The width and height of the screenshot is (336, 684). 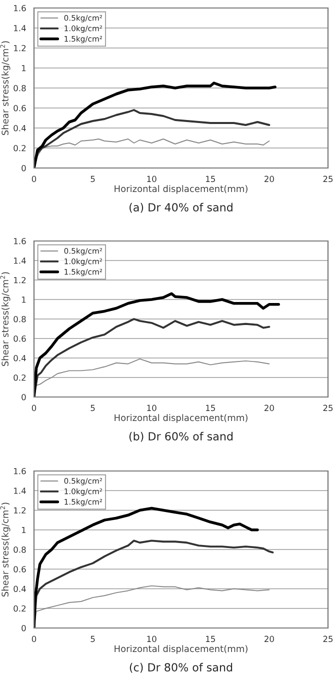 What do you see at coordinates (181, 437) in the screenshot?
I see `text: (b) Dr 60% of sand` at bounding box center [181, 437].